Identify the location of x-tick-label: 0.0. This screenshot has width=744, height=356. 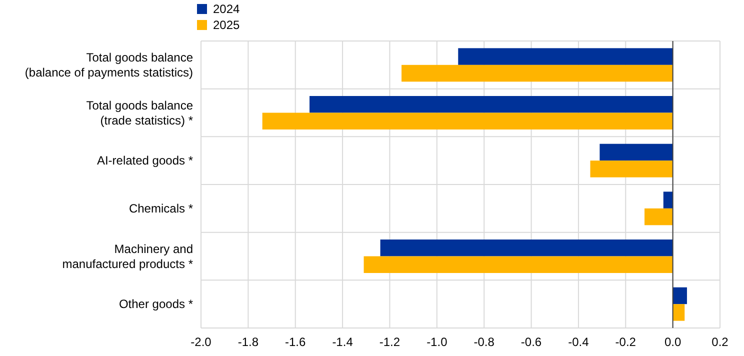
(673, 342).